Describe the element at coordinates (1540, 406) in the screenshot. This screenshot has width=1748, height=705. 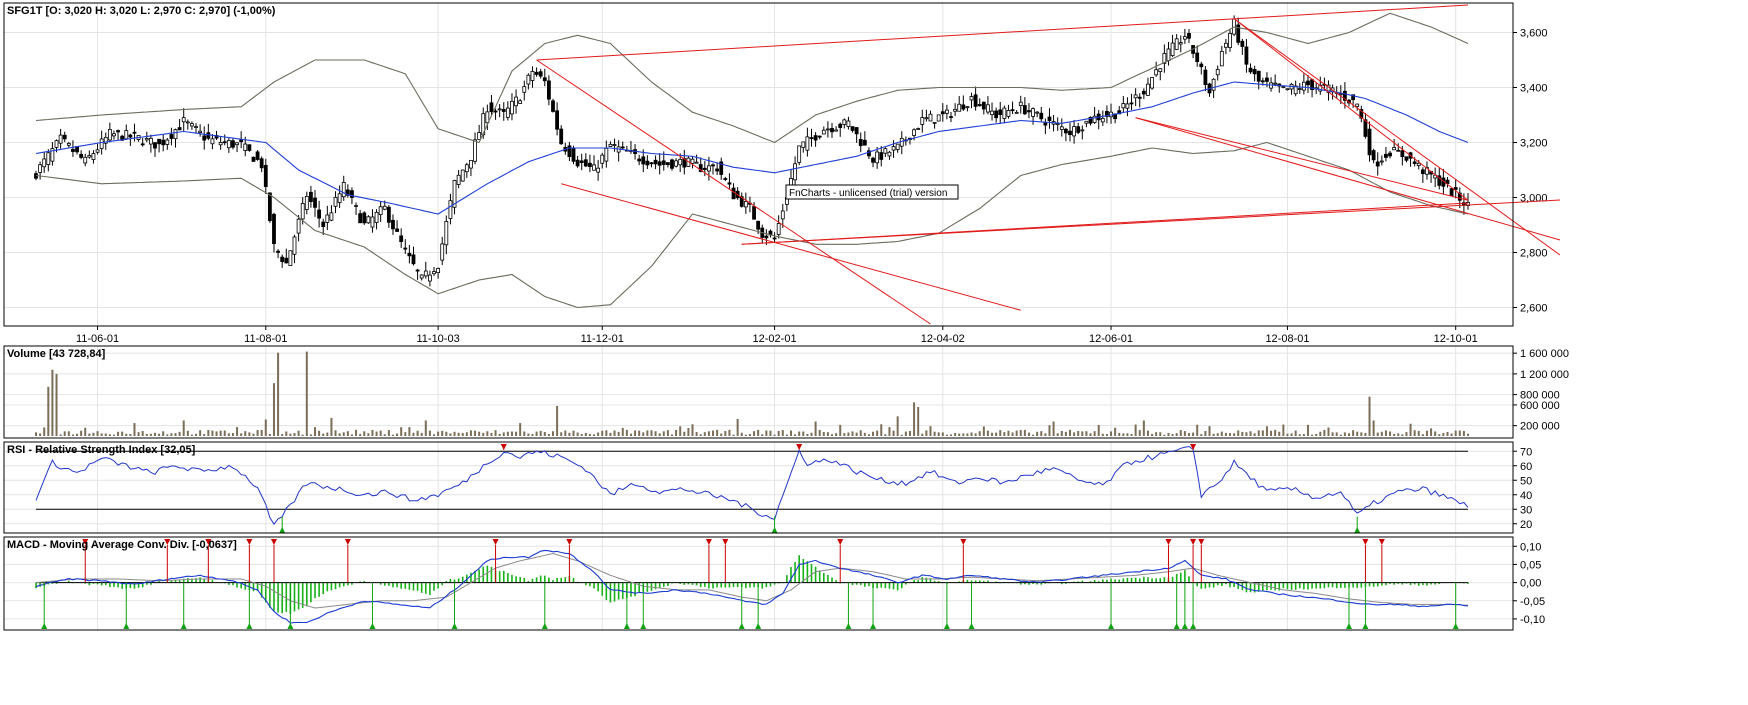
I see `y-tick-label: 600 000` at that location.